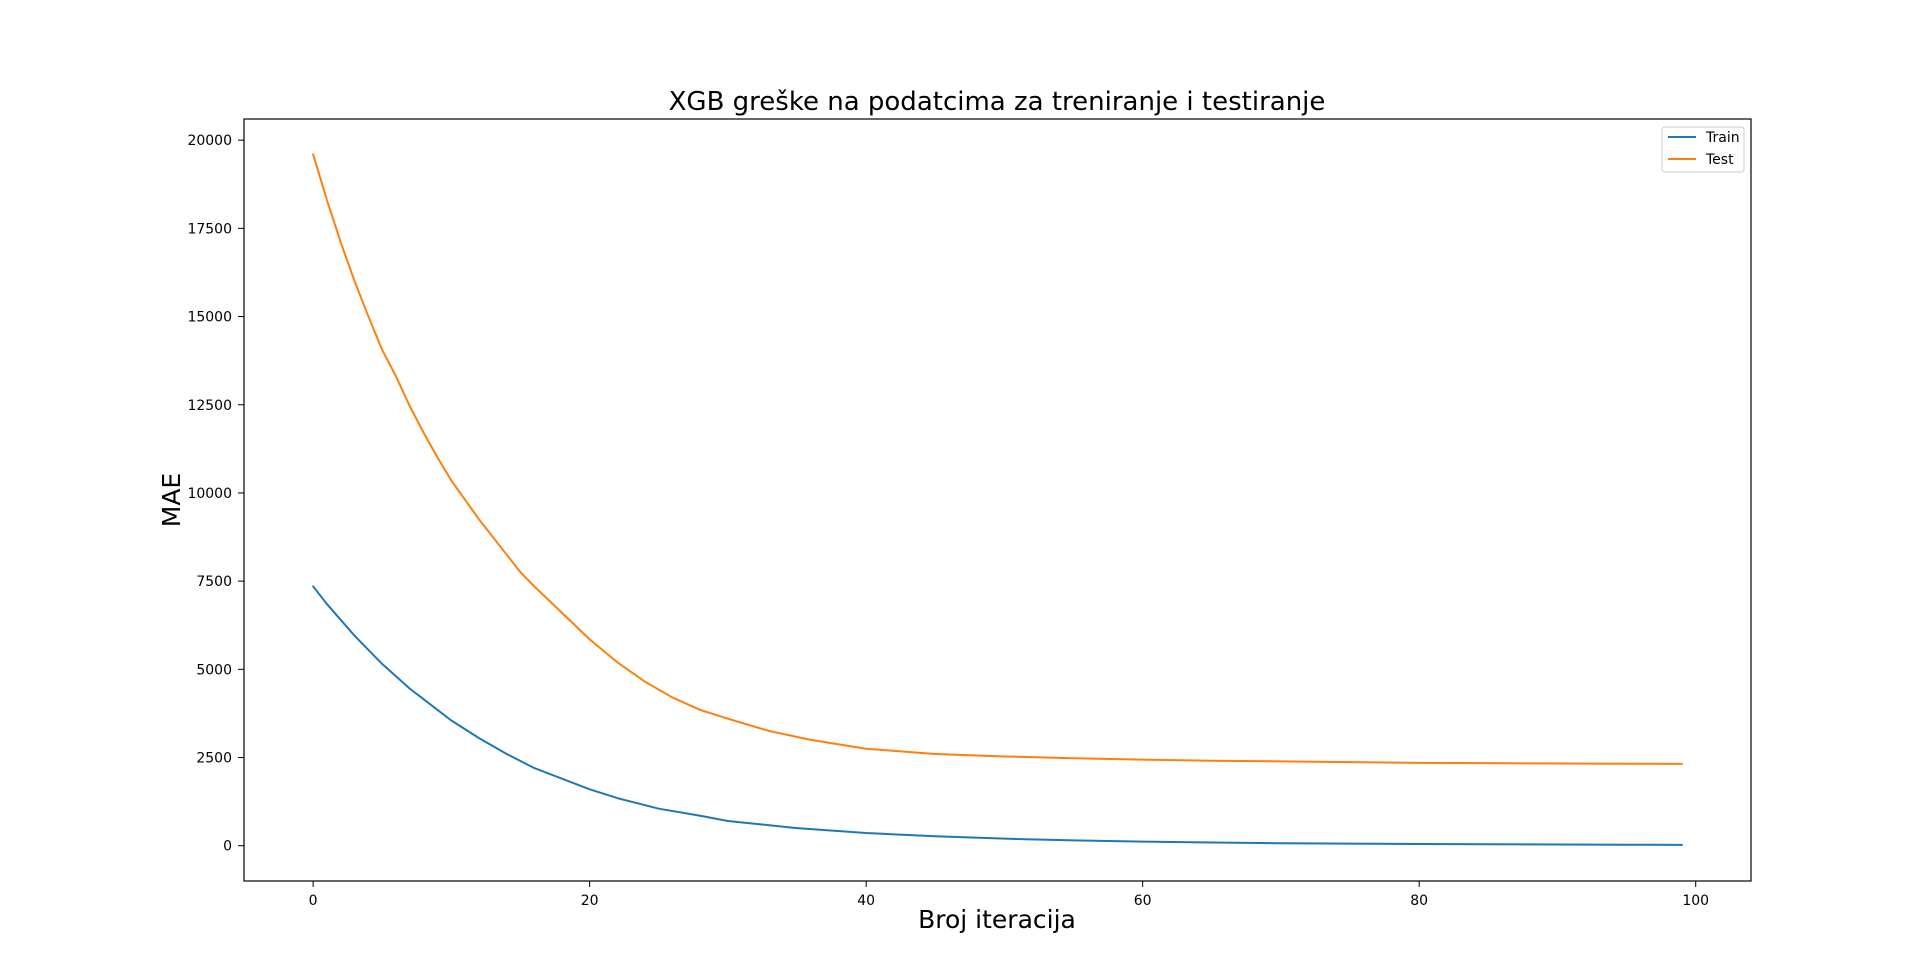  I want to click on x-tick-label: 40, so click(866, 901).